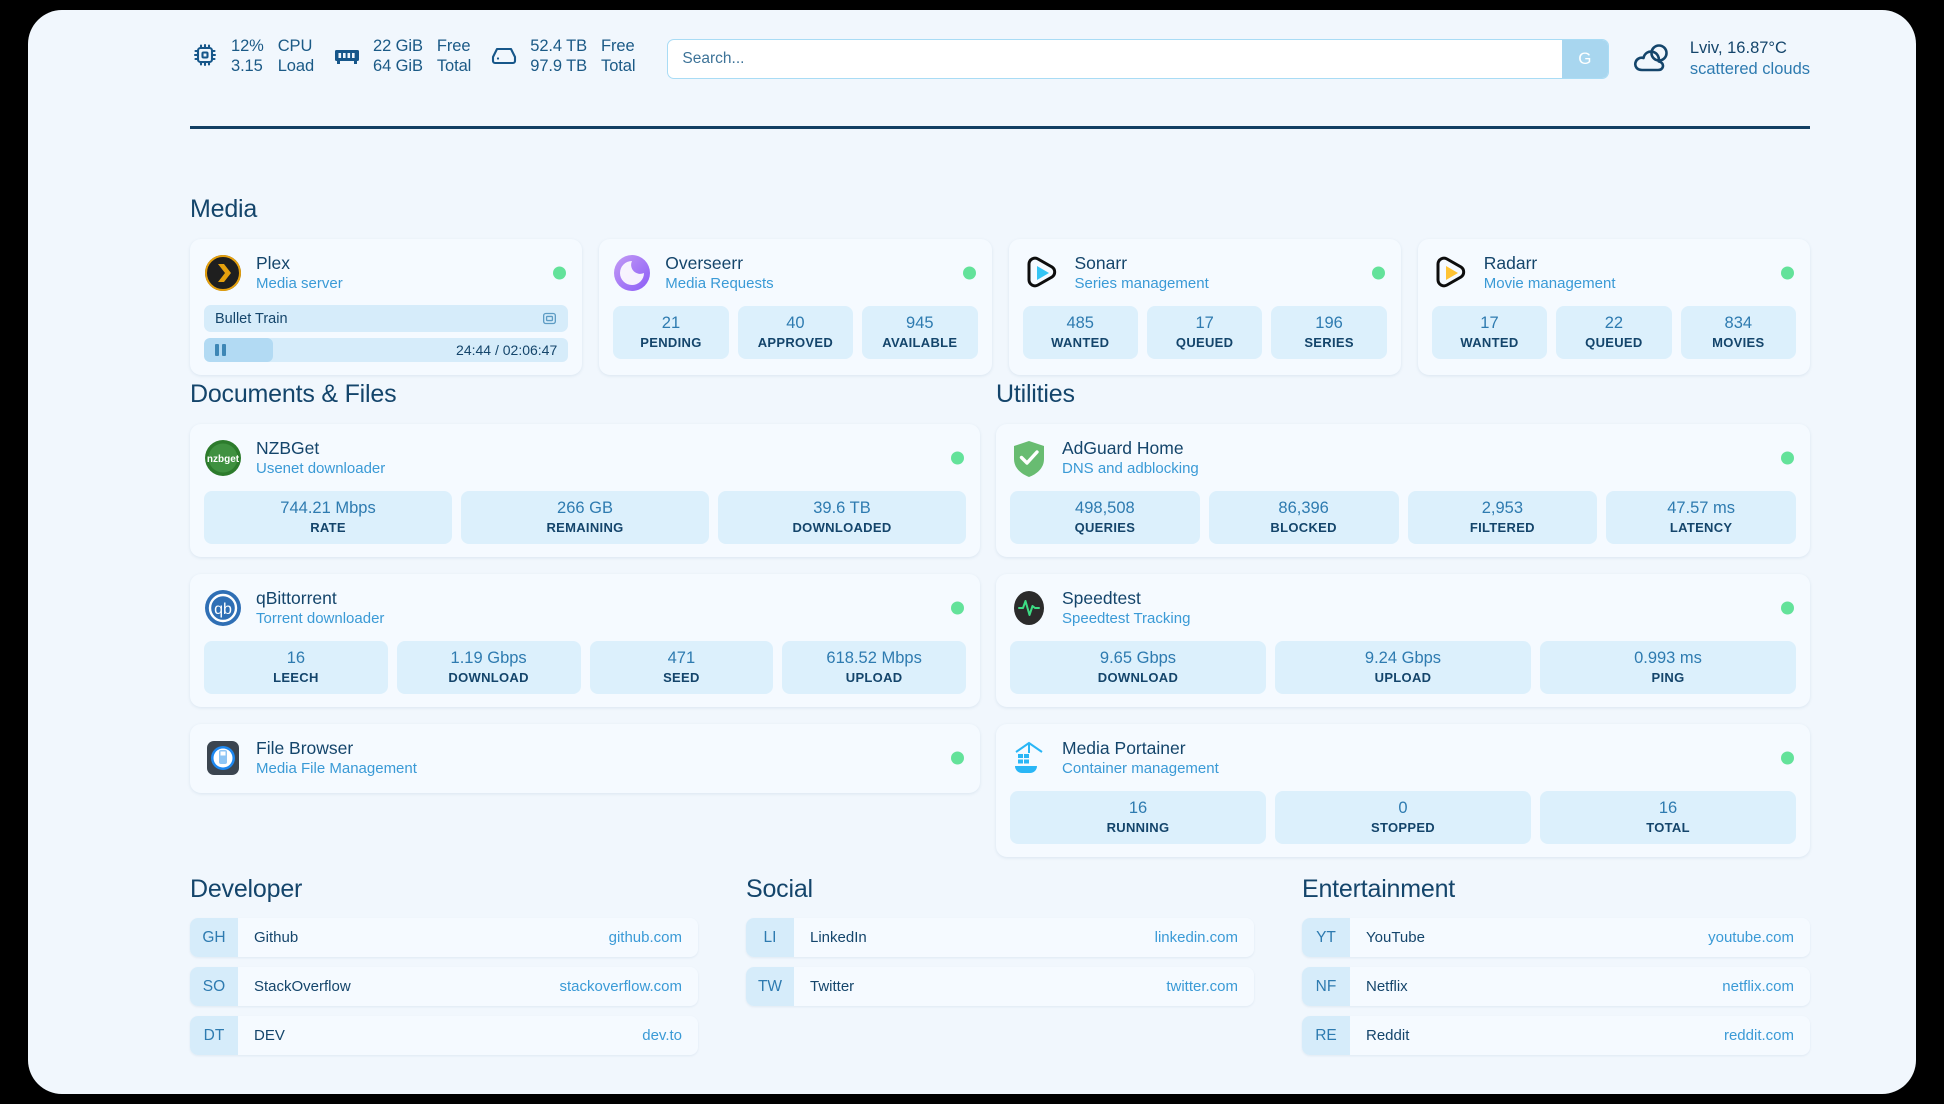  What do you see at coordinates (1138, 667) in the screenshot?
I see `stat-tile: 9.65 Gbps DOWNLOAD` at bounding box center [1138, 667].